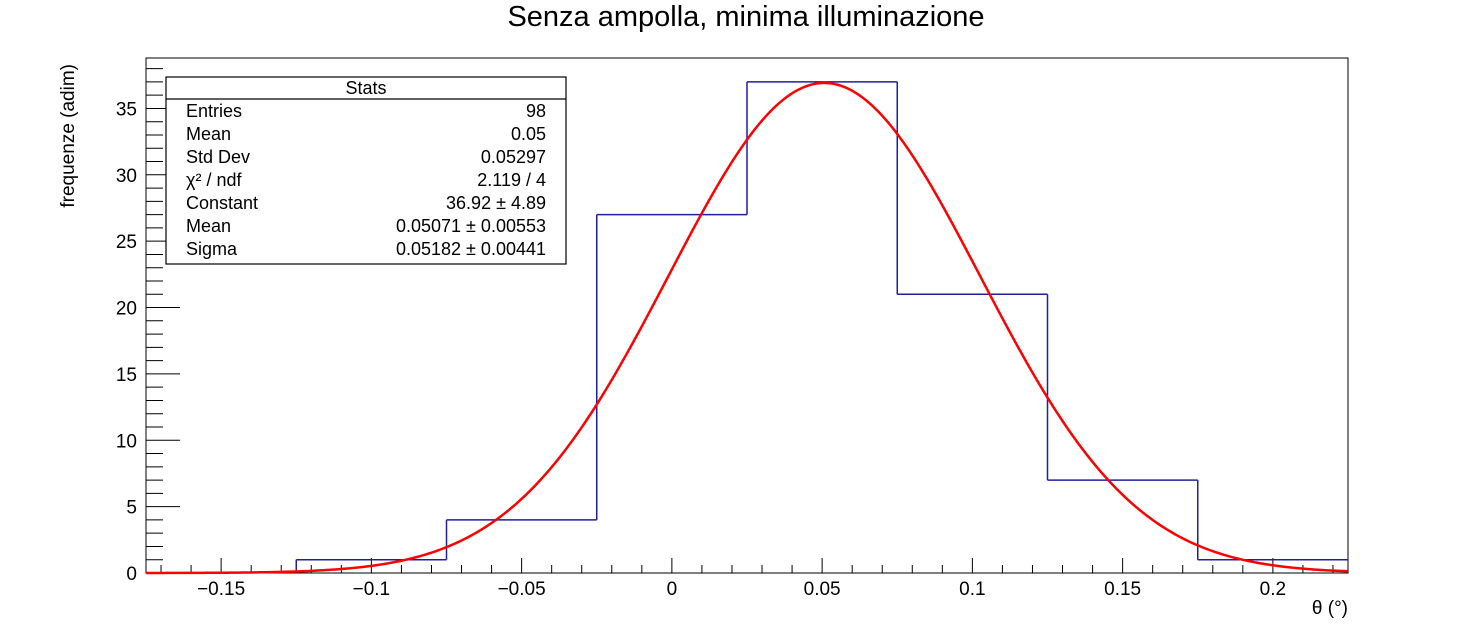 The width and height of the screenshot is (1462, 633). Describe the element at coordinates (471, 249) in the screenshot. I see `stats-value: 0.05182 ± 0.00441` at that location.